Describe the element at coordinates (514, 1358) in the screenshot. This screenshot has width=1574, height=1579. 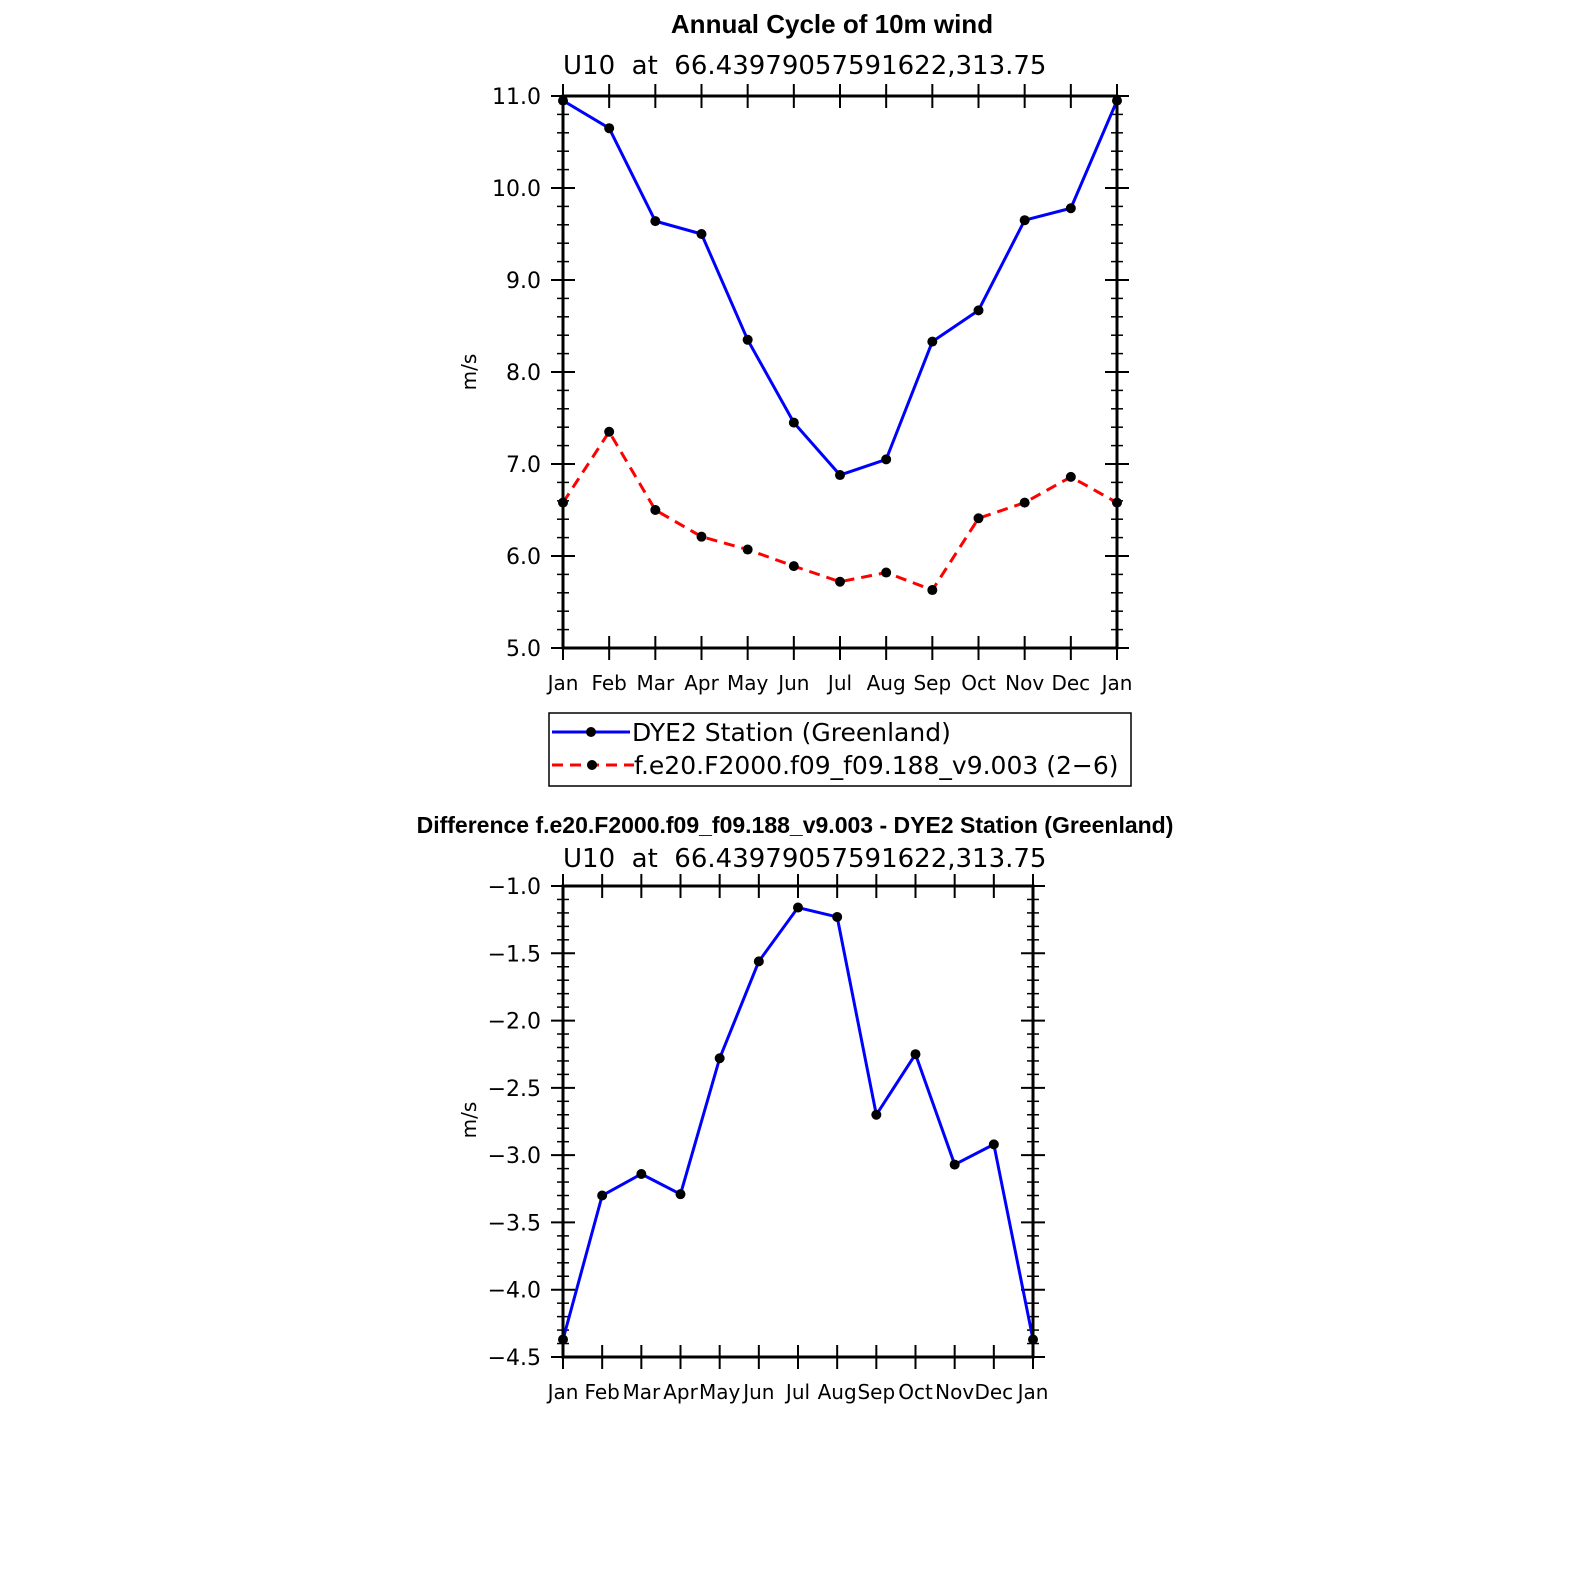
I see `y-tick-label: −4.5` at that location.